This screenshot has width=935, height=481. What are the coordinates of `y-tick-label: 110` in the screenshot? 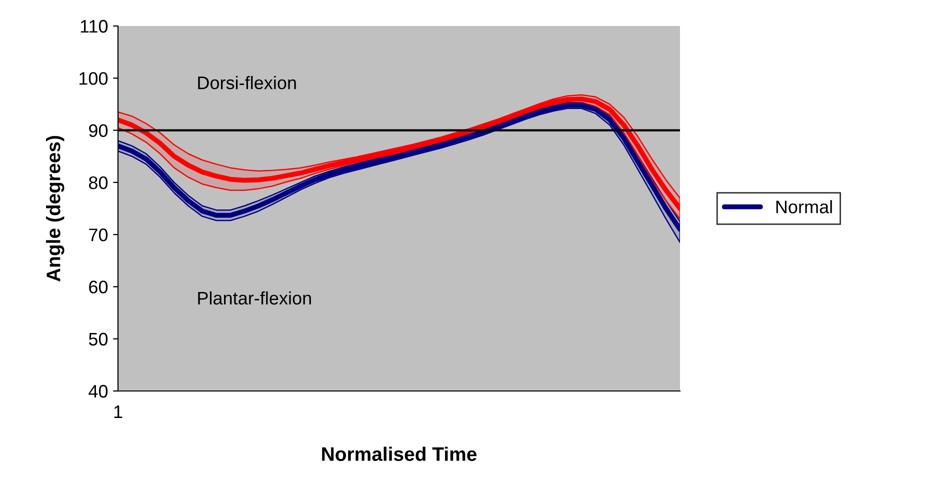 It's located at (94, 26).